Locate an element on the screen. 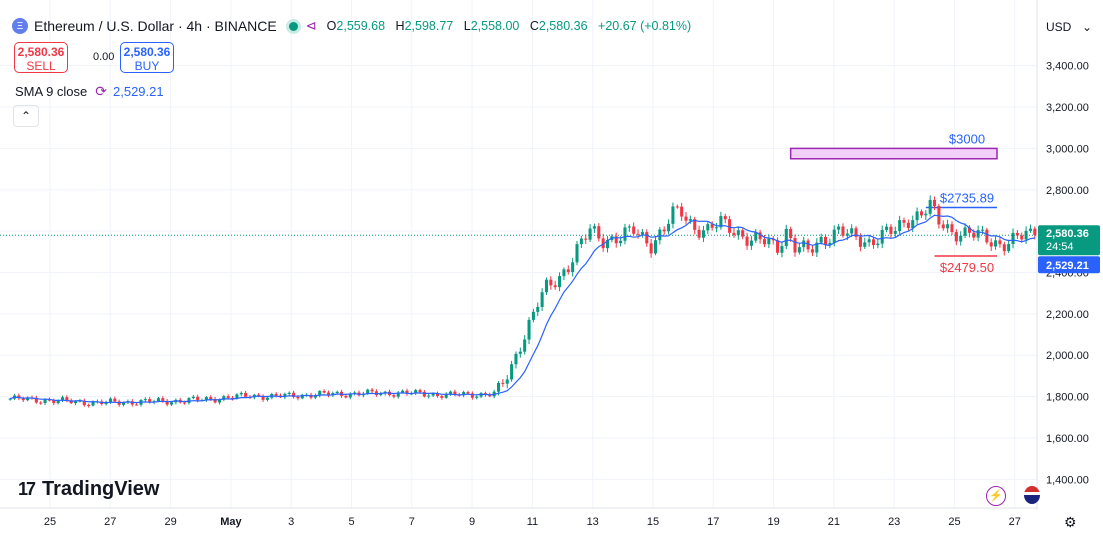 Image resolution: width=1103 pixels, height=541 pixels. brand-name: TradingView is located at coordinates (101, 489).